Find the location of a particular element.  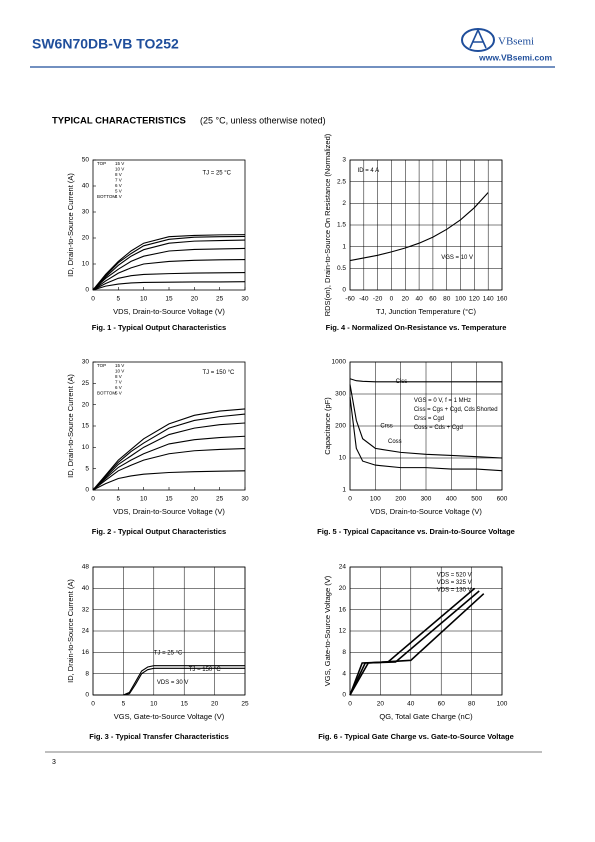

x-tick-label: 60 is located at coordinates (442, 704).